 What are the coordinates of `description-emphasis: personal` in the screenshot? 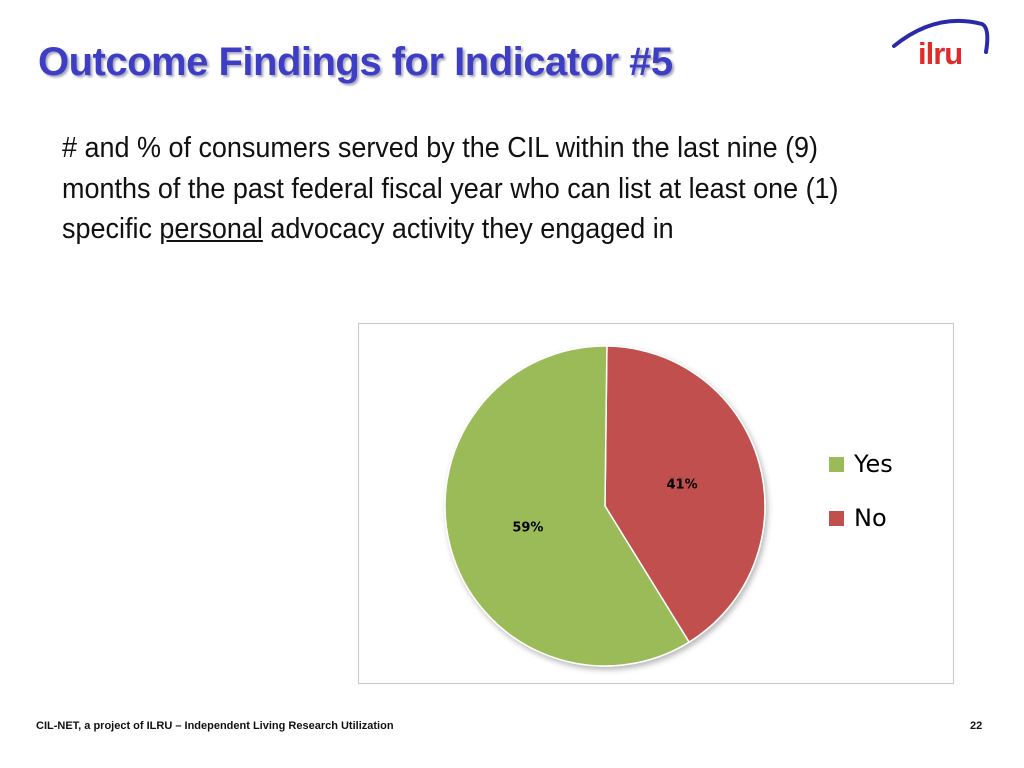 It's located at (211, 229).